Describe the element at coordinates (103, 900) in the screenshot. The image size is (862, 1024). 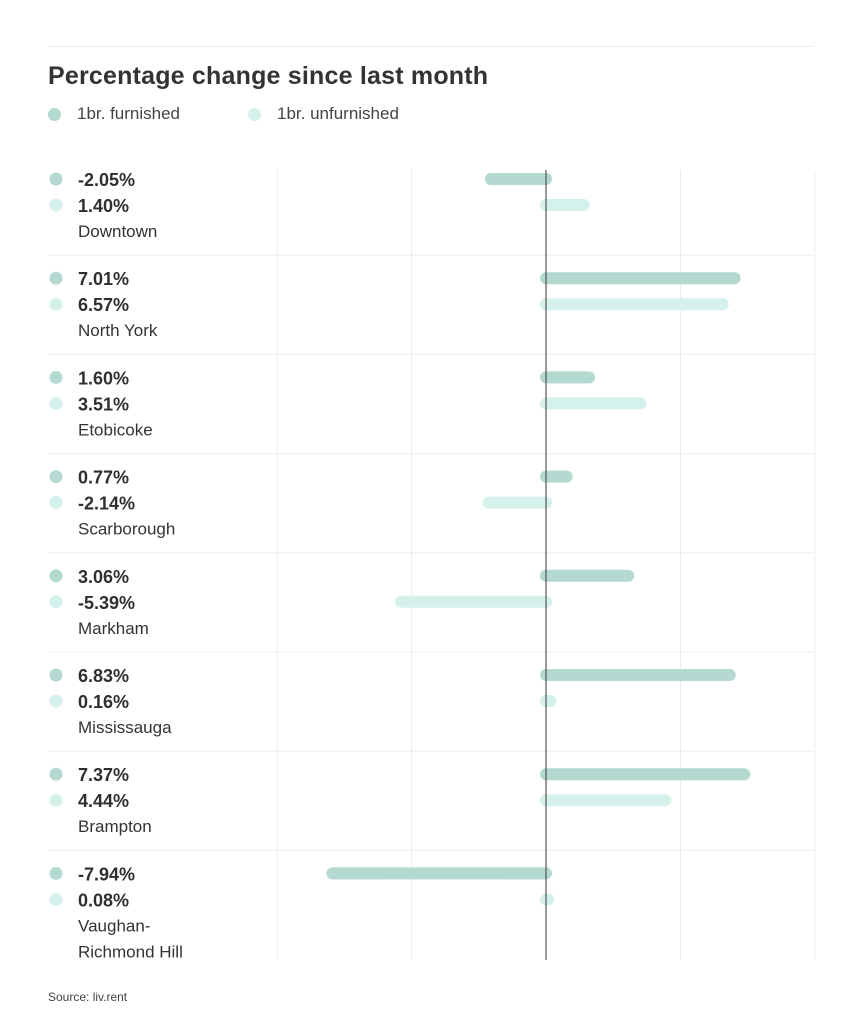
I see `data-label: 0.08%` at that location.